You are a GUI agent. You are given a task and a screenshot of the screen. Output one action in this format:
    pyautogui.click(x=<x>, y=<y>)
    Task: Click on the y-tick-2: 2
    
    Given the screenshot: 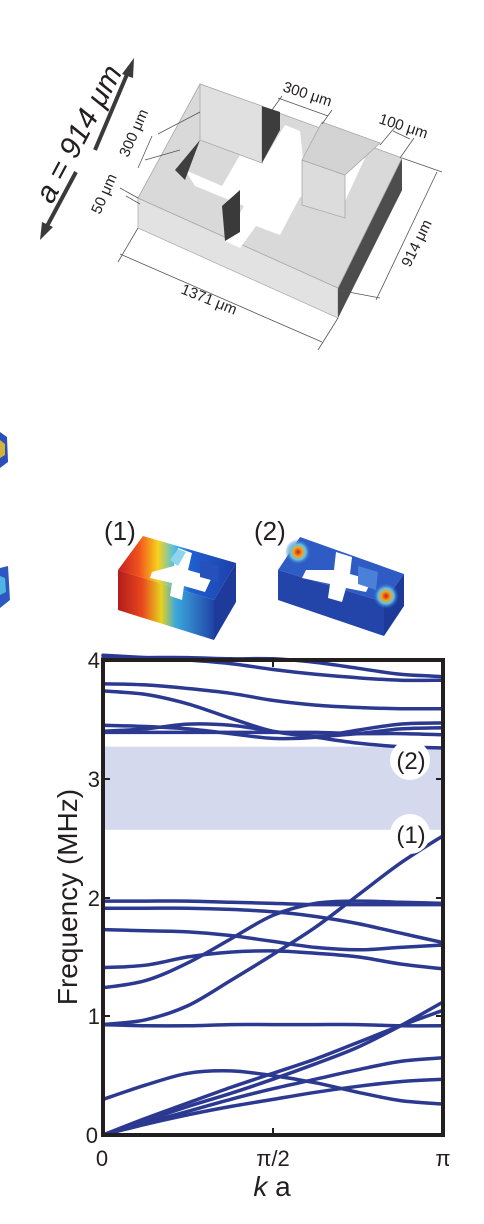 What is the action you would take?
    pyautogui.click(x=94, y=898)
    